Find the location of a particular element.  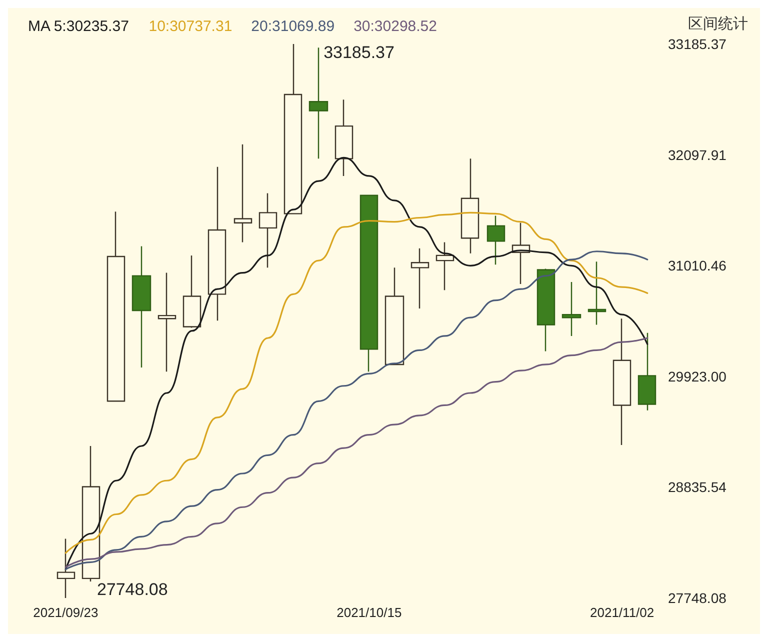

x-tick-label: 2021/09/23 is located at coordinates (65, 612).